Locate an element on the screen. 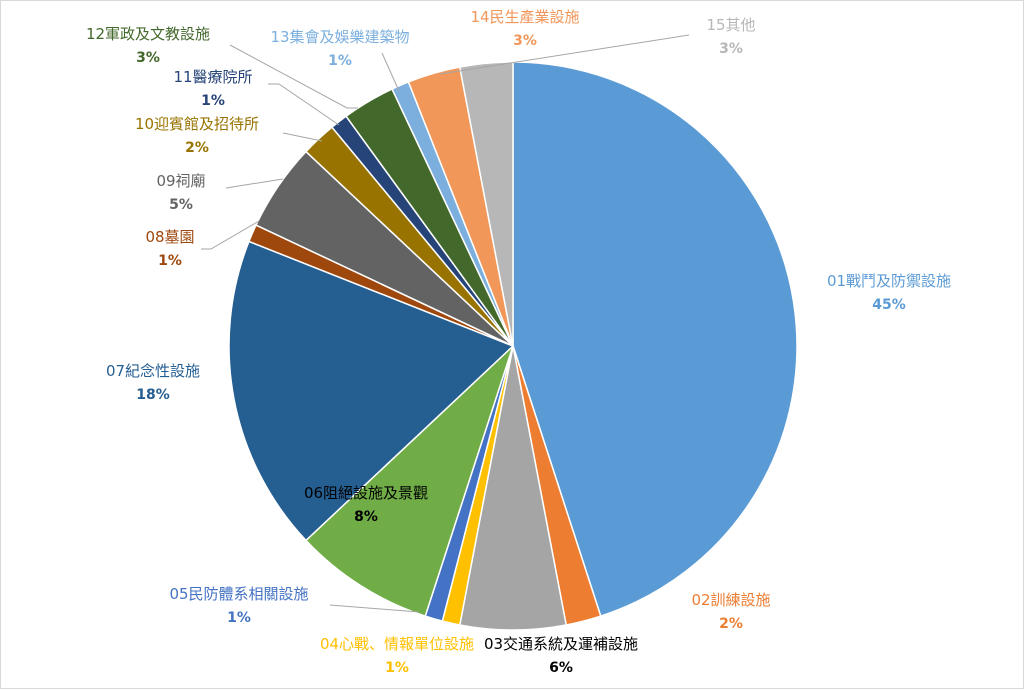 This screenshot has width=1024, height=690. slice-name-label: 05民防體系相關設施 is located at coordinates (238, 594).